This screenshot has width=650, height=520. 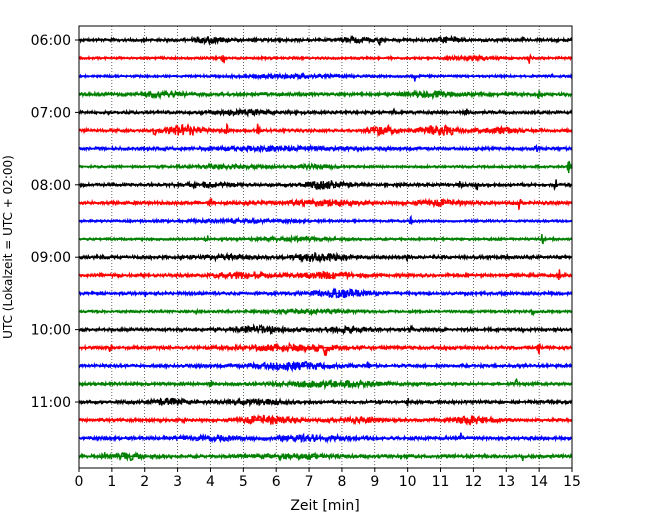 I want to click on x-tick-label-1: 1, so click(x=111, y=482).